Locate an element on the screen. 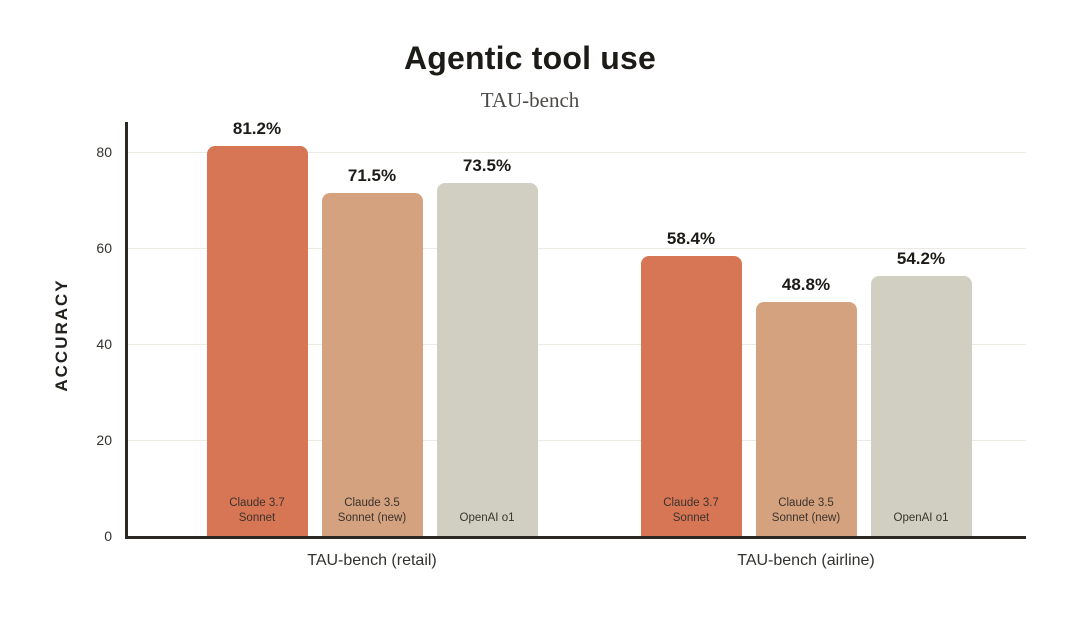  bar-value-label: 81.2% is located at coordinates (257, 129).